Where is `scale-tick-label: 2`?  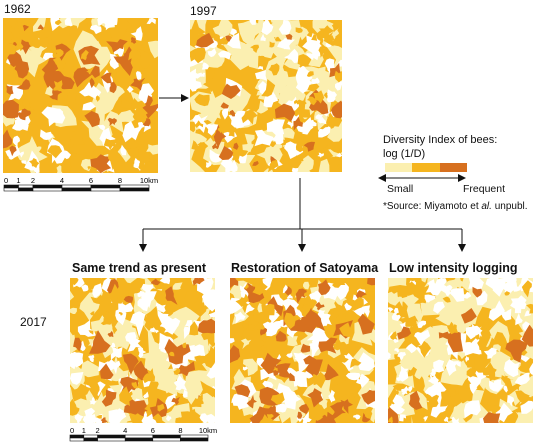
scale-tick-label: 2 is located at coordinates (33, 180).